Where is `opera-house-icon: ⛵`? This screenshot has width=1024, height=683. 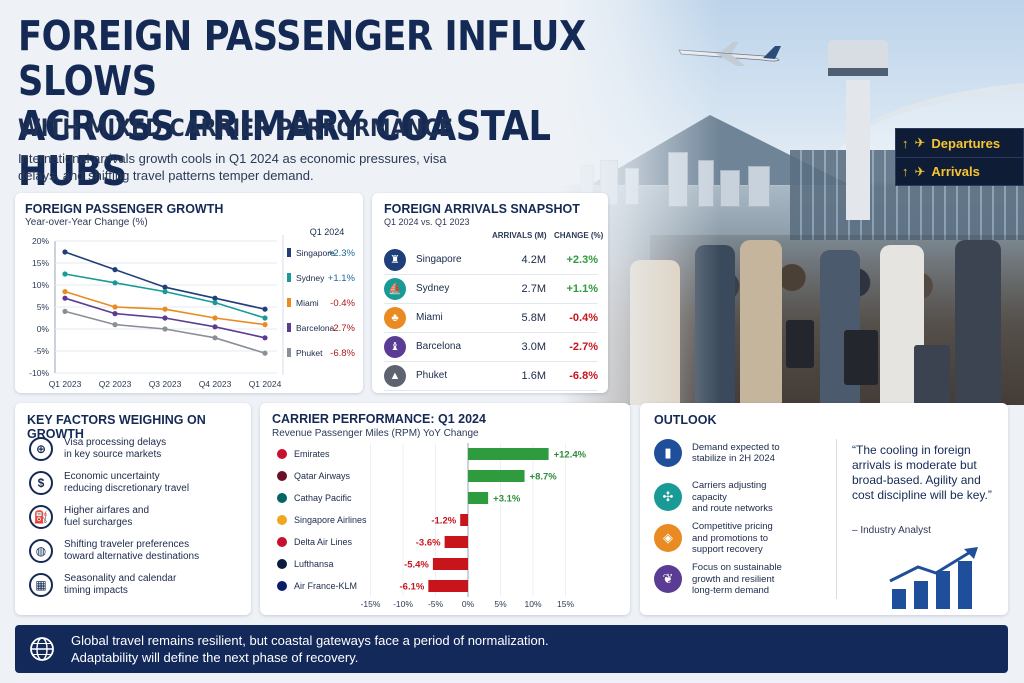 opera-house-icon: ⛵ is located at coordinates (395, 288).